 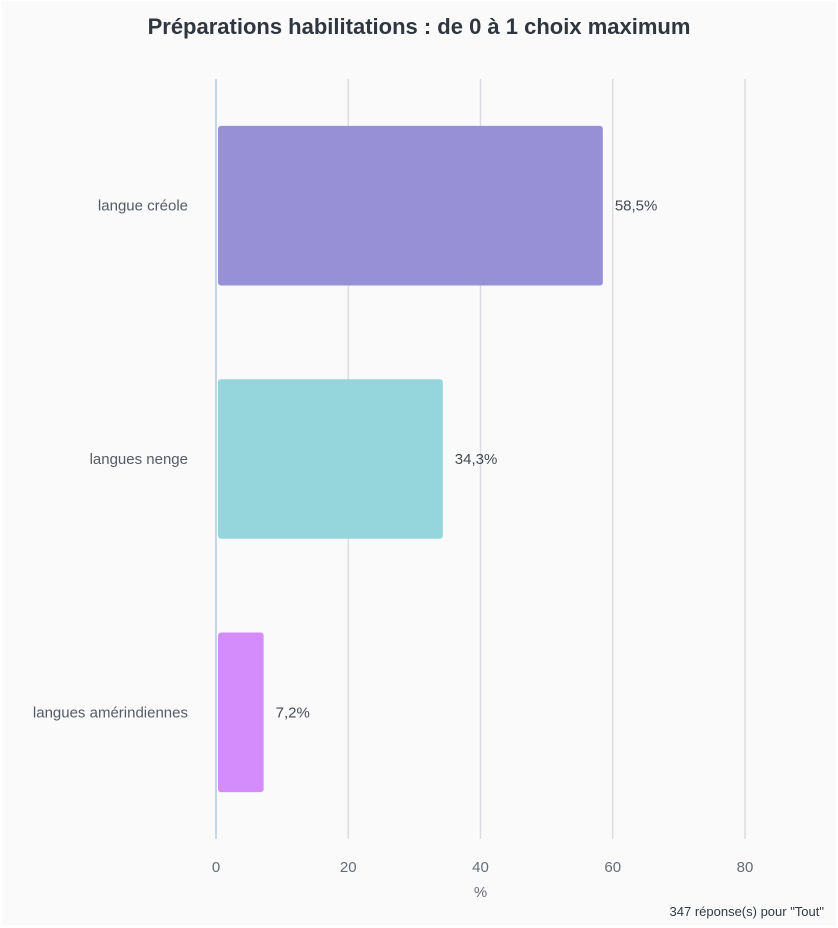 I want to click on data-label: 34,3%, so click(x=476, y=459).